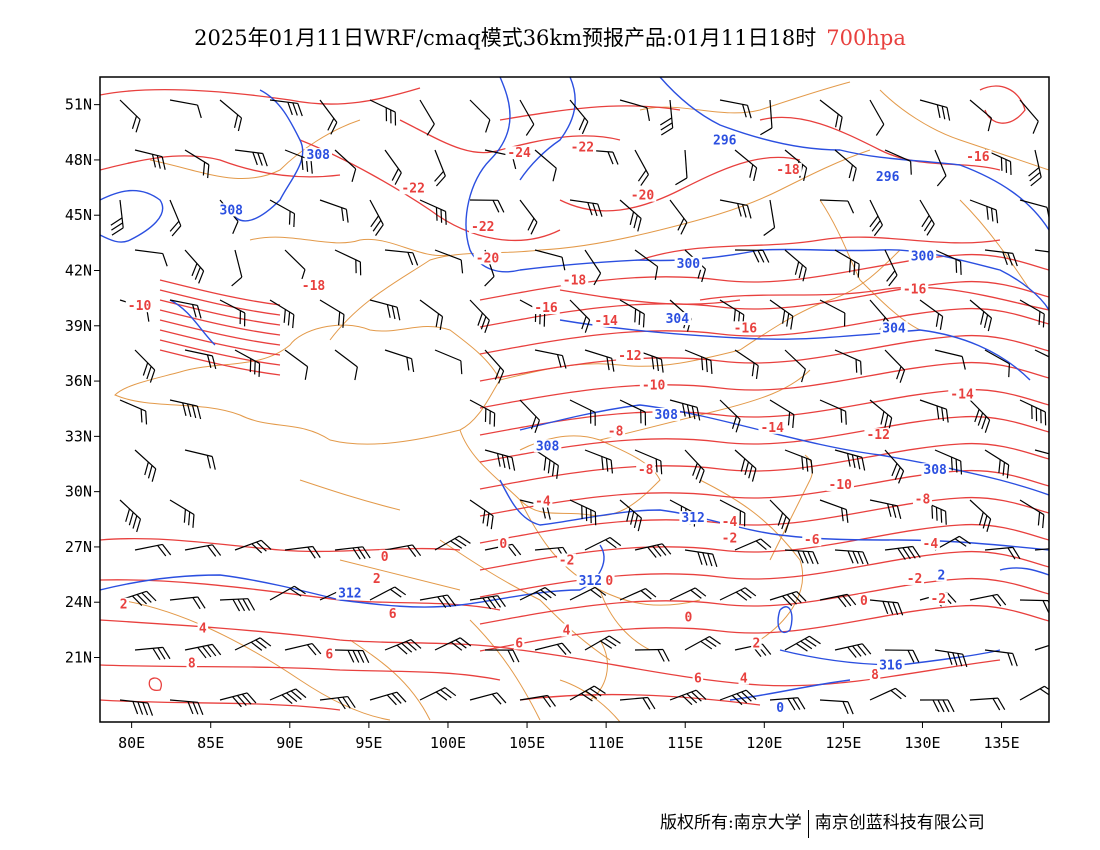 Image resolution: width=1100 pixels, height=850 pixels. Describe the element at coordinates (689, 264) in the screenshot. I see `height-label: 300` at that location.